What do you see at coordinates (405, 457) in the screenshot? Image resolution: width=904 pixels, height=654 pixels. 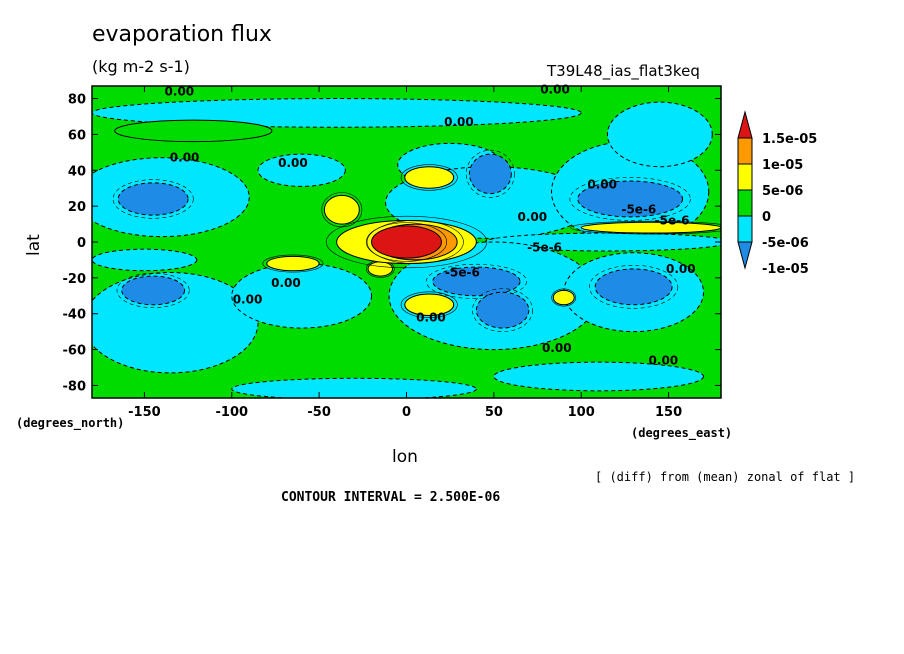 I see `x-axis-label: lon` at bounding box center [405, 457].